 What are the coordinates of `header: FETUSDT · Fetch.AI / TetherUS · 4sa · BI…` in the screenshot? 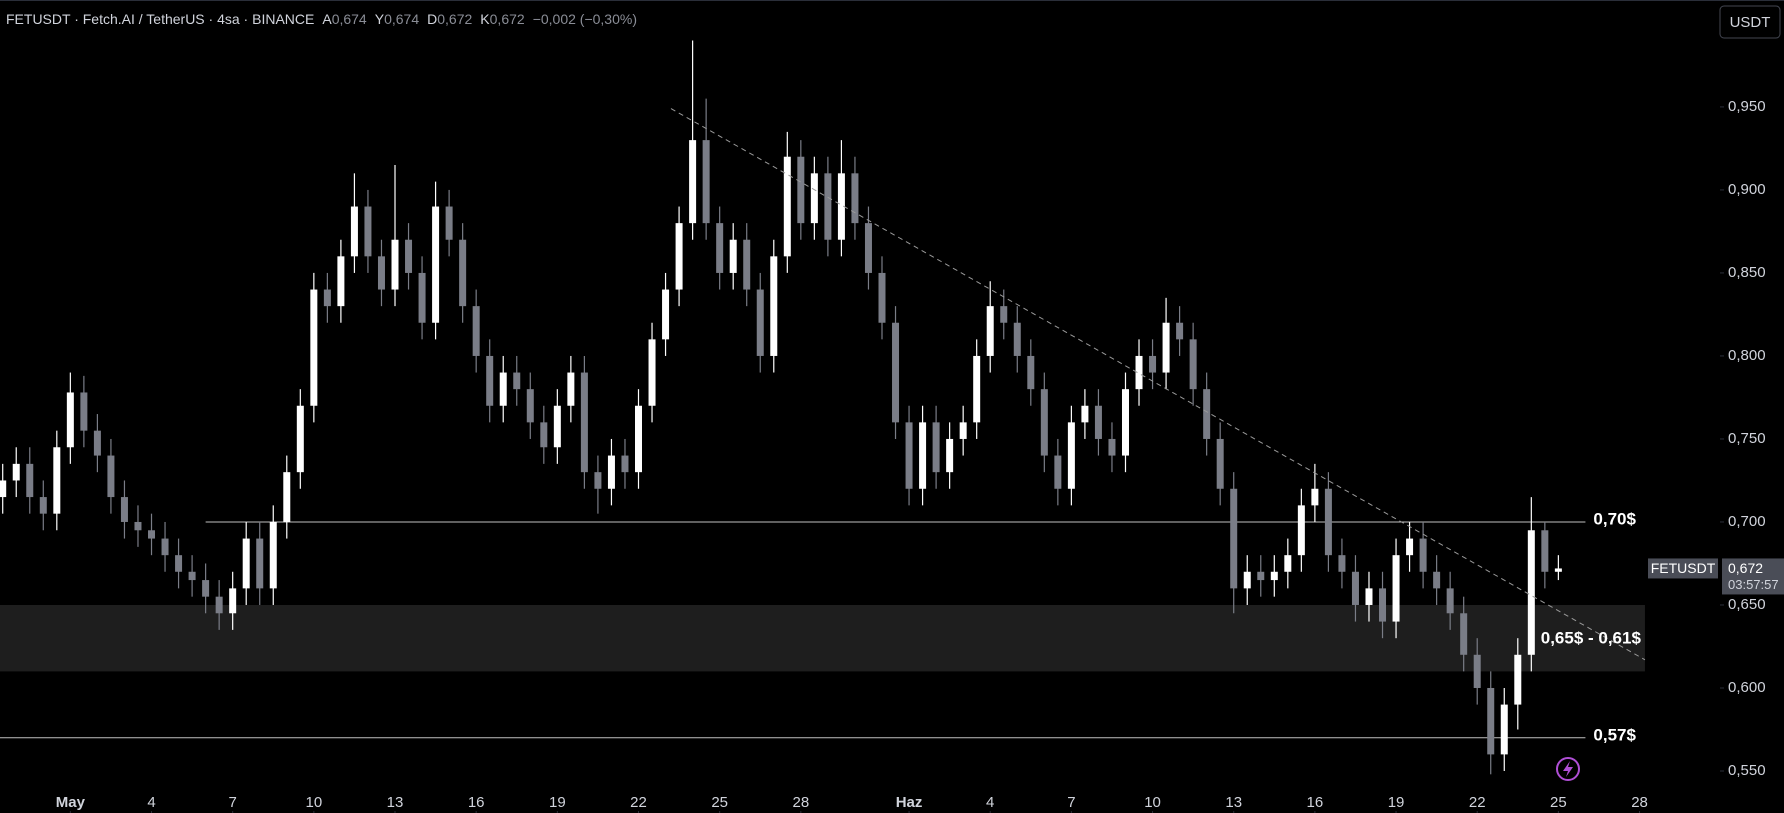 It's located at (321, 19).